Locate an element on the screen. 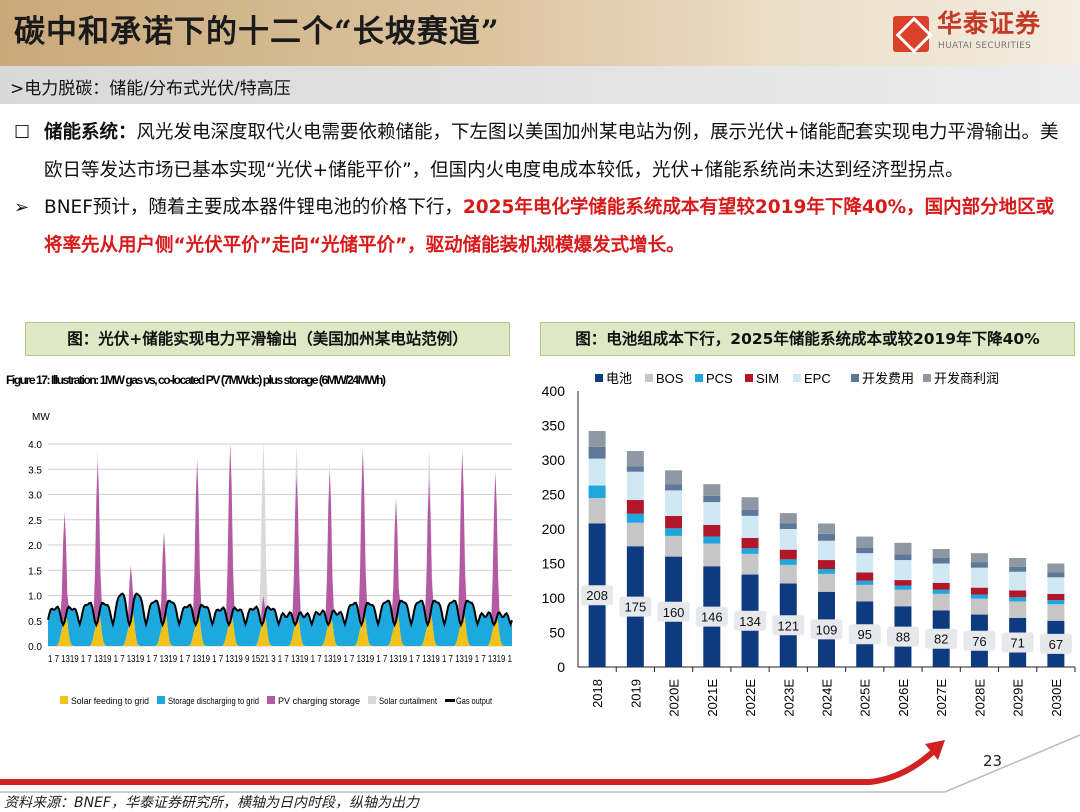 The height and width of the screenshot is (812, 1080). x-tick-label: 2025E is located at coordinates (865, 698).